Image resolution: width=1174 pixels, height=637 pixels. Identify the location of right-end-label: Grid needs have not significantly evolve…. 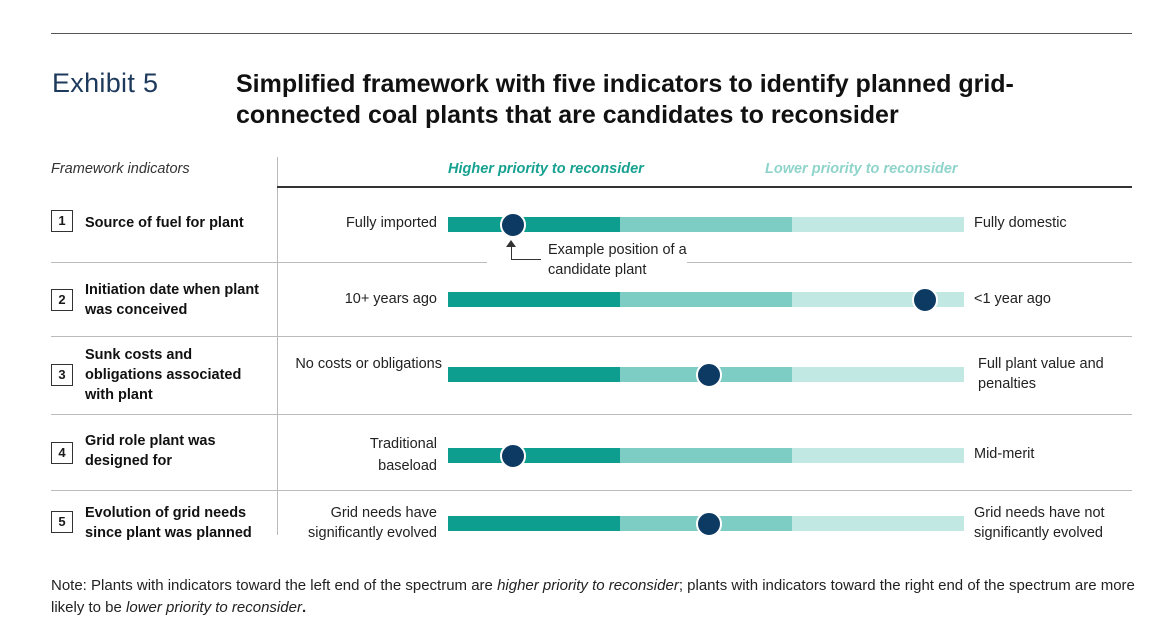
(1039, 523).